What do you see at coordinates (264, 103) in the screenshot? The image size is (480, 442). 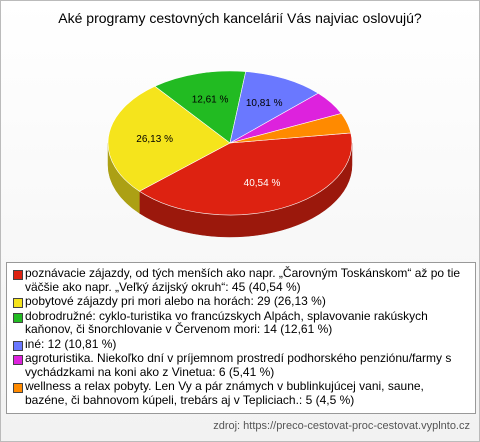 I see `value-label: 10,81 %` at bounding box center [264, 103].